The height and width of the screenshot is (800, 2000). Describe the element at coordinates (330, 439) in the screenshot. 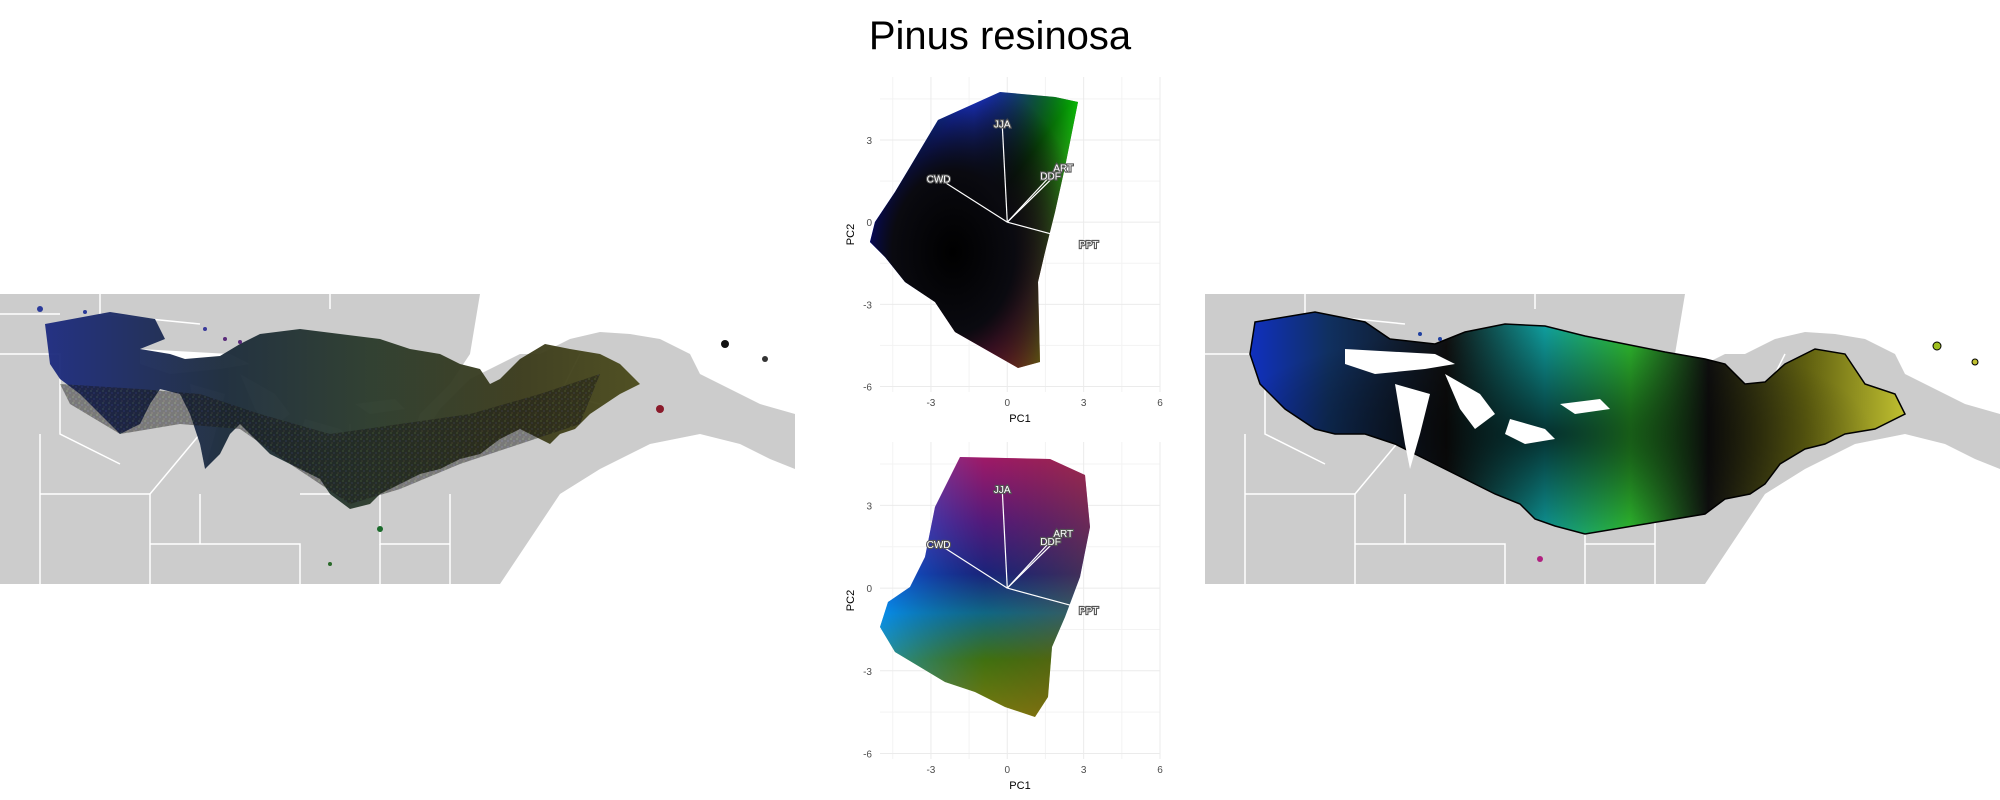

I see `range-speckle` at that location.